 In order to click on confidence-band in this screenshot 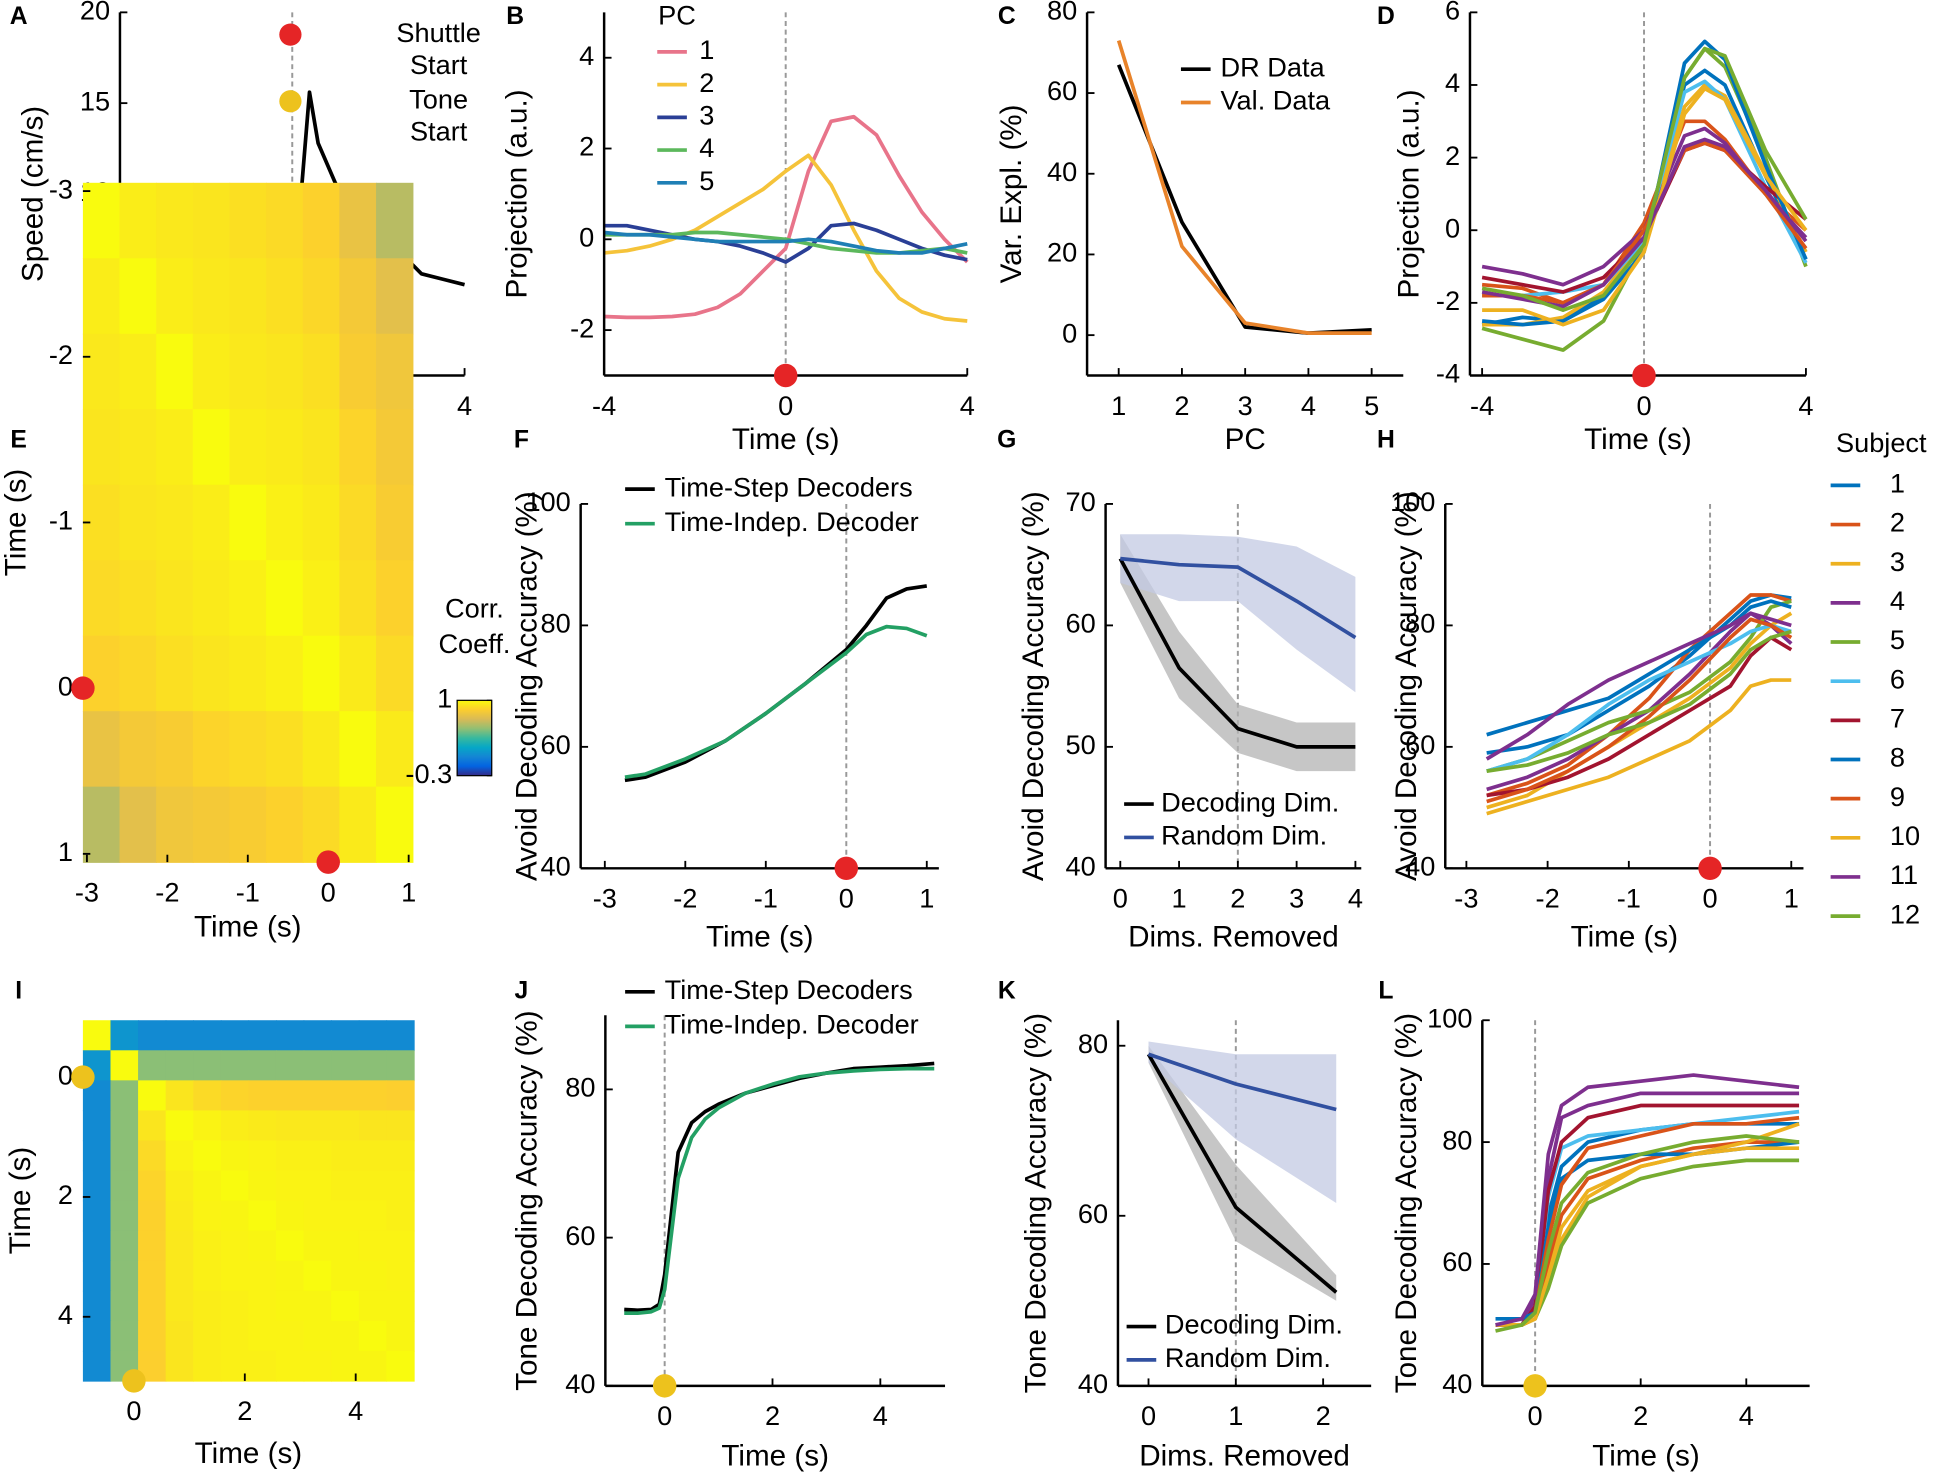, I will do `click(1242, 1173)`.